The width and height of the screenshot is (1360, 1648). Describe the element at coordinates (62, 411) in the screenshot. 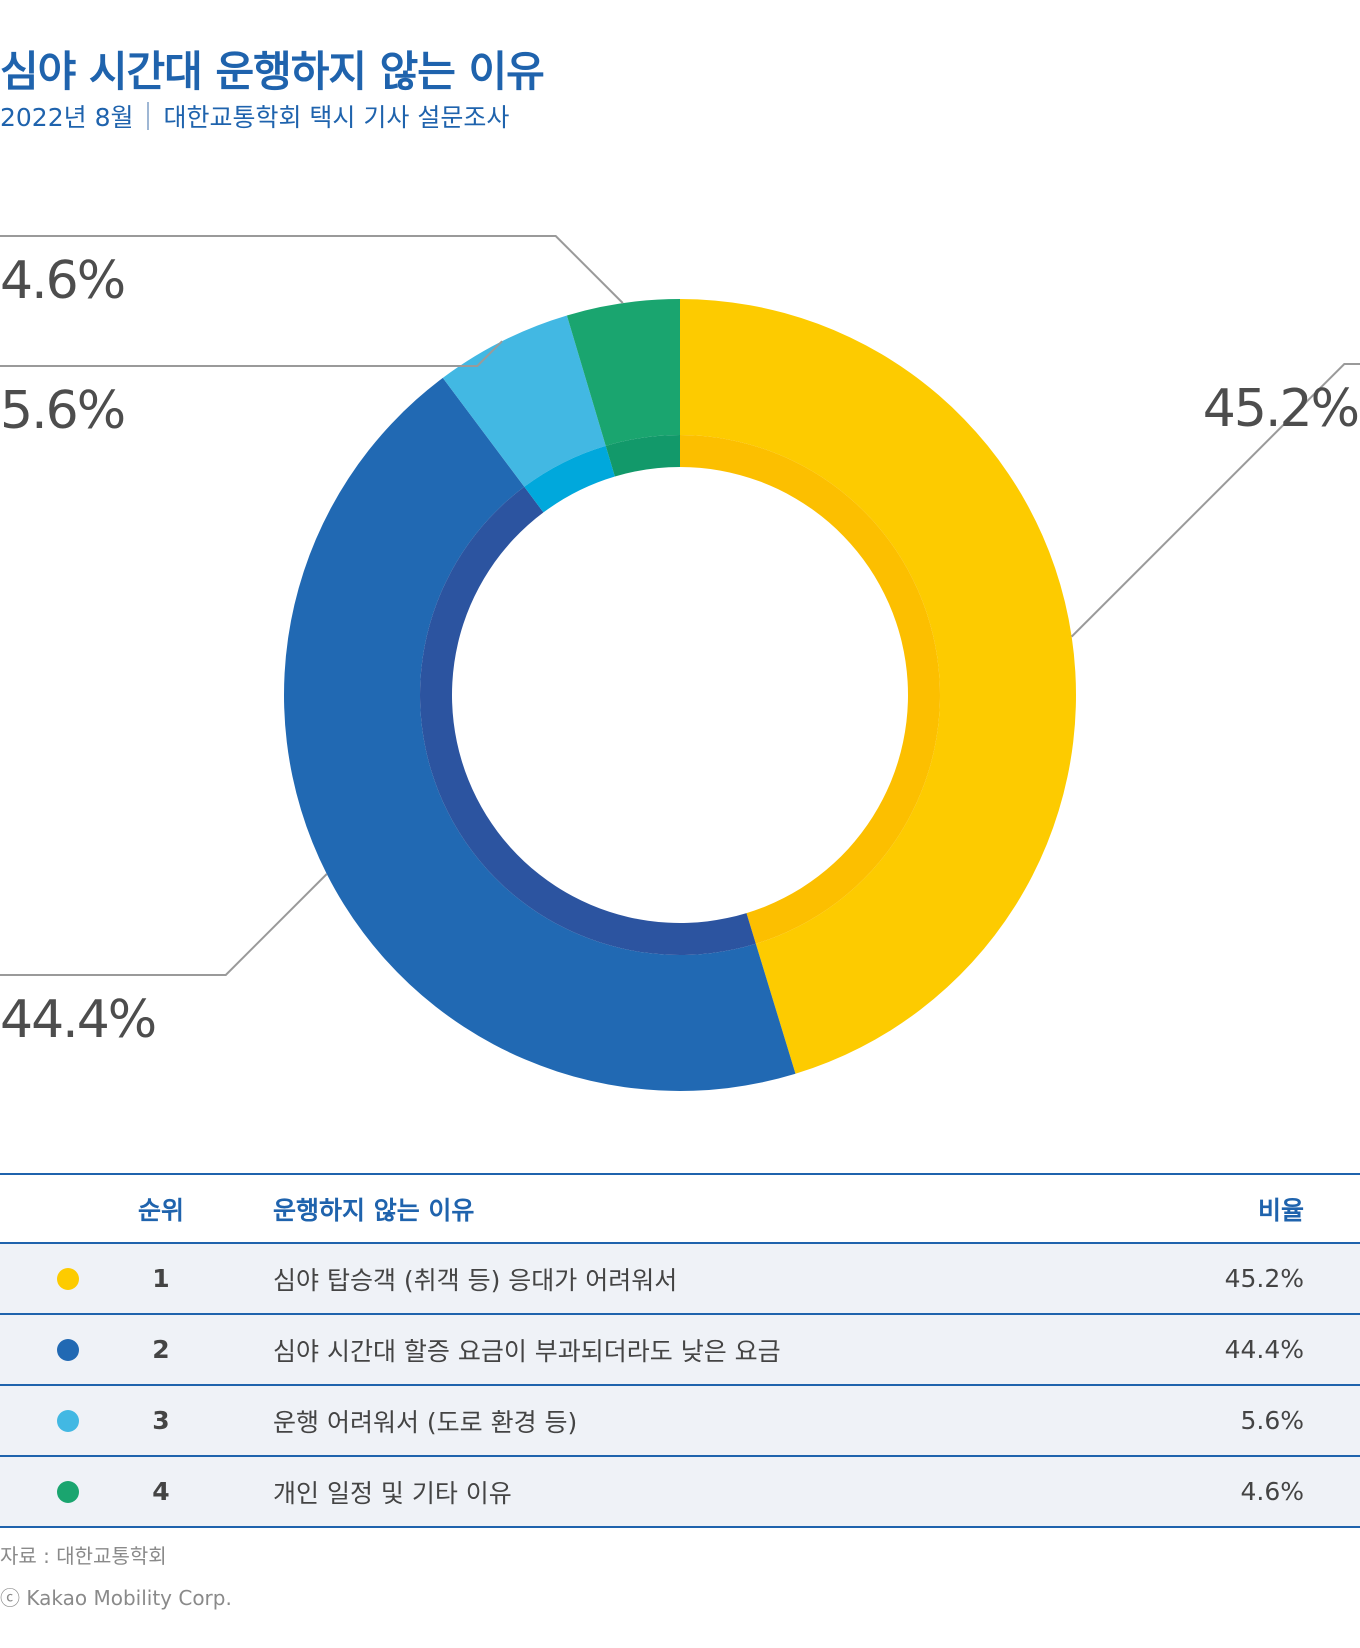

I see `data-label-3: 5.6%` at that location.